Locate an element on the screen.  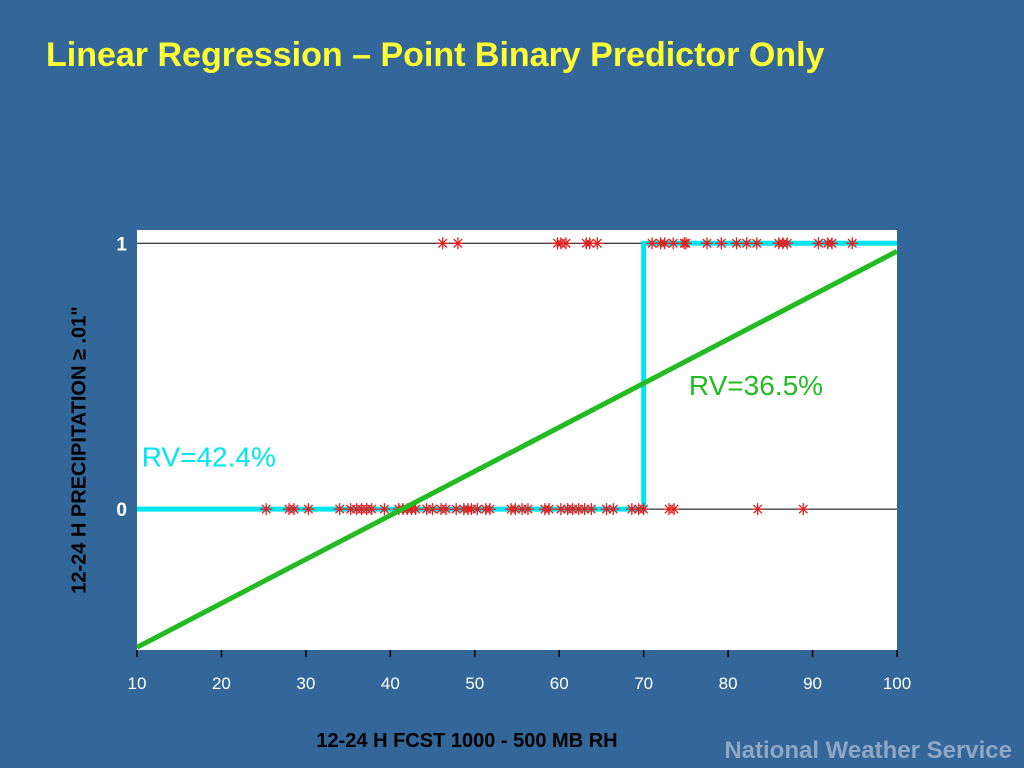
y-tick-label: 1 is located at coordinates (121, 244).